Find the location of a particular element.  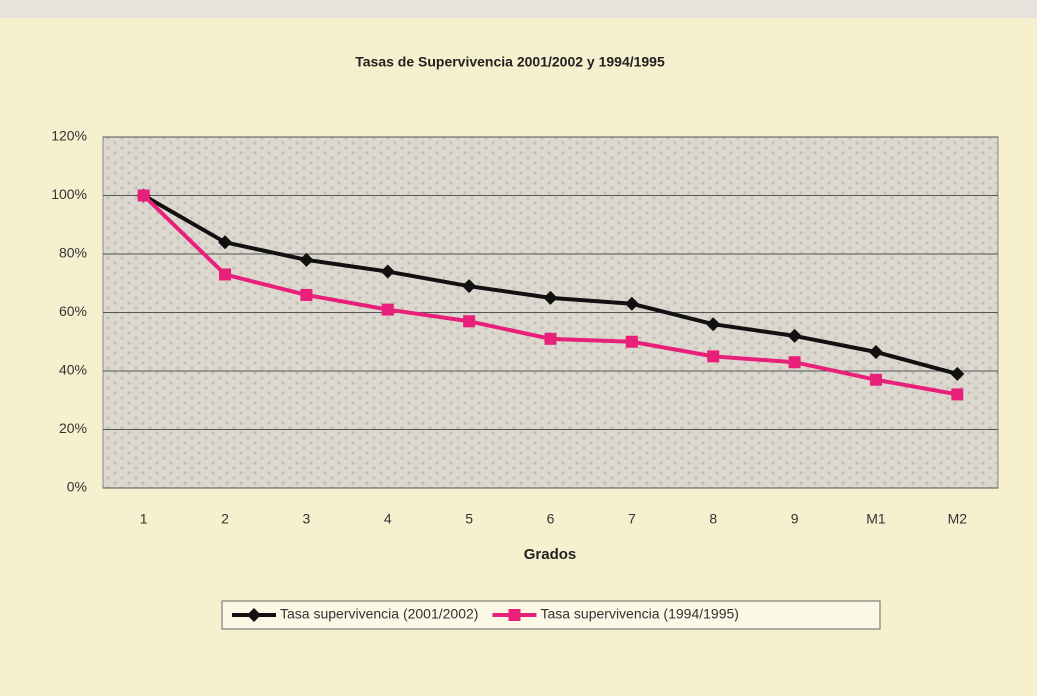

x-tick-label: 7 is located at coordinates (632, 519).